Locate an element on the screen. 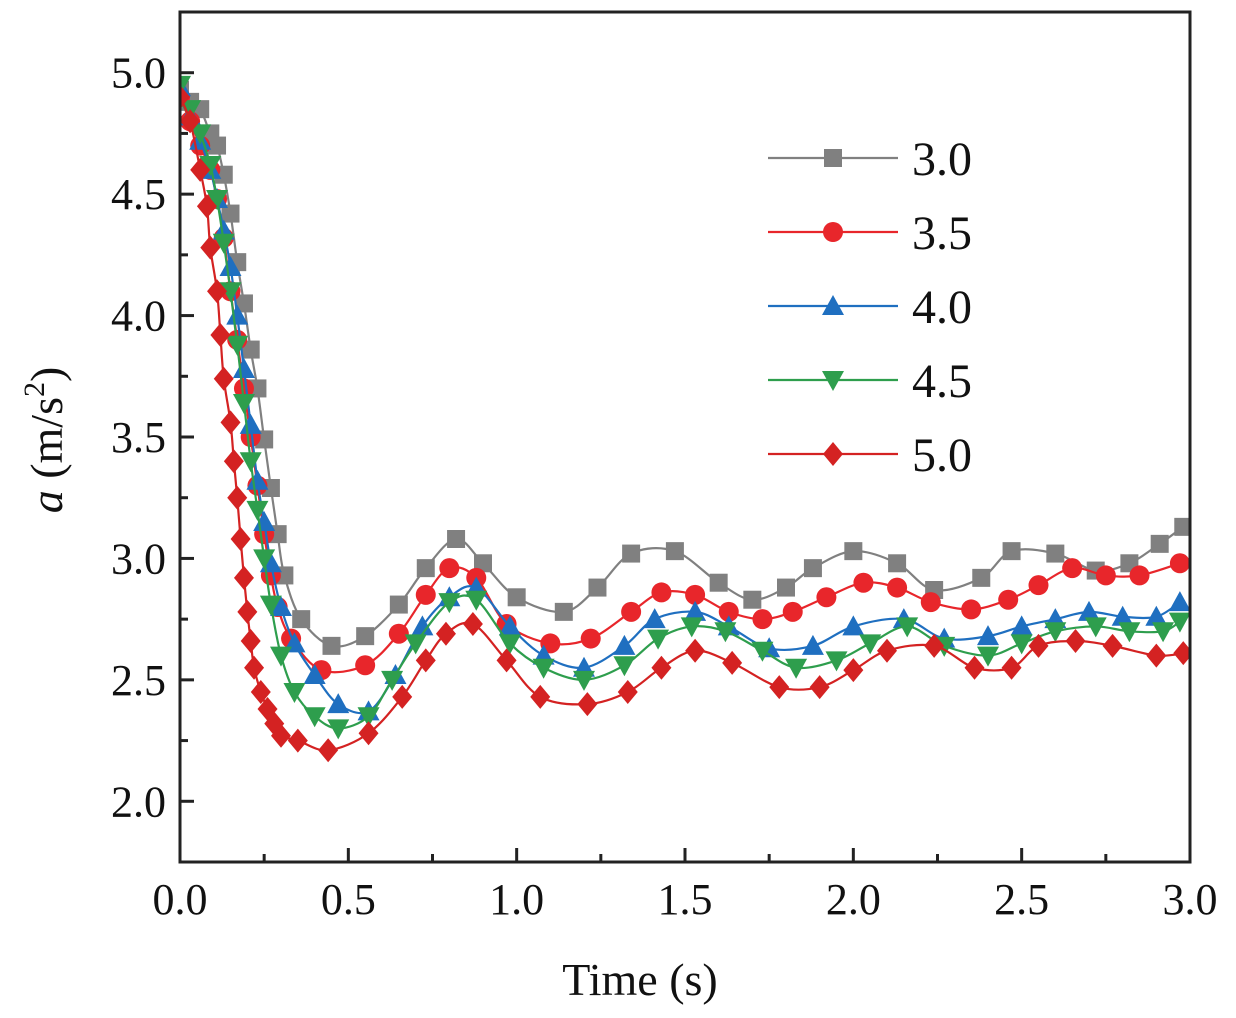  legend-item-4-0: 4.0 is located at coordinates (870, 307).